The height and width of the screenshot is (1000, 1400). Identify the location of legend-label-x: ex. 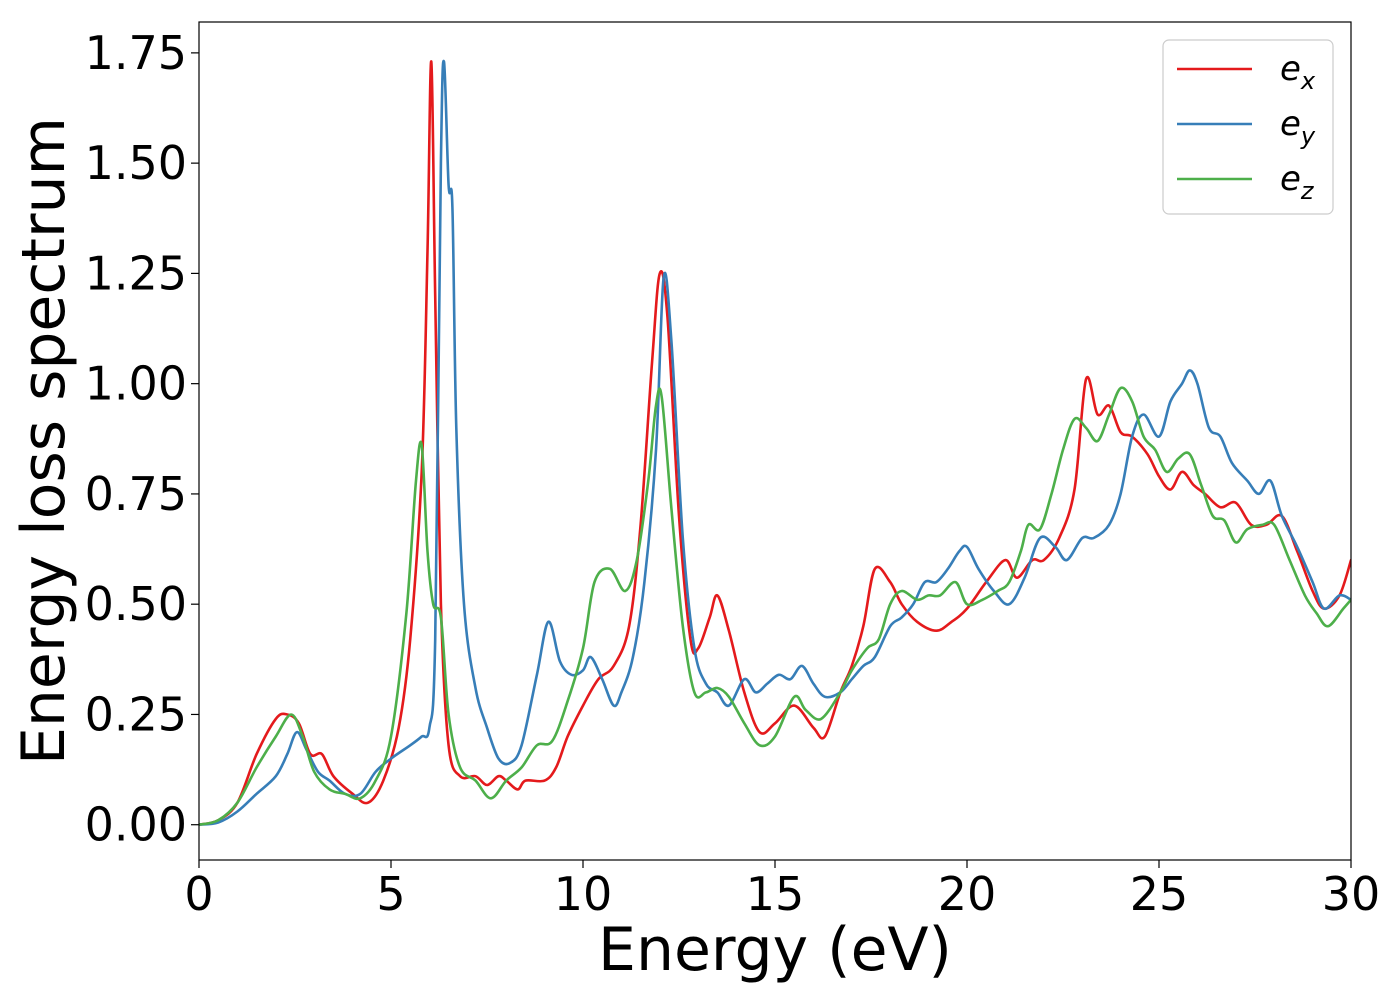
(1298, 72).